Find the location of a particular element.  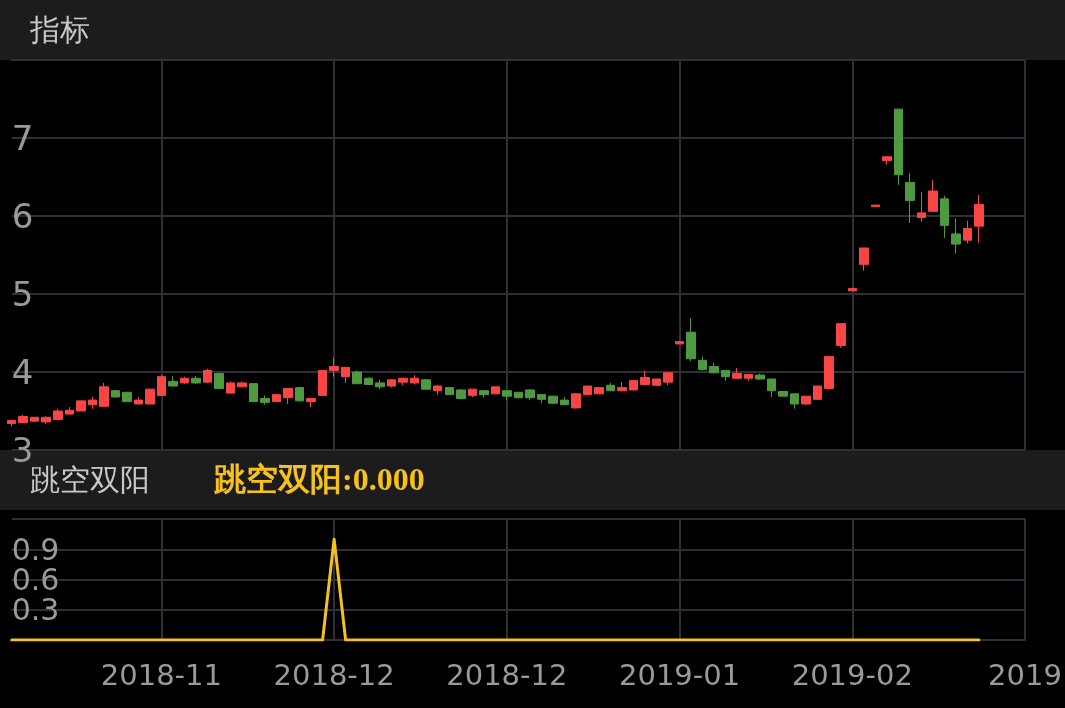

y-tick-label: 4 is located at coordinates (22, 372).